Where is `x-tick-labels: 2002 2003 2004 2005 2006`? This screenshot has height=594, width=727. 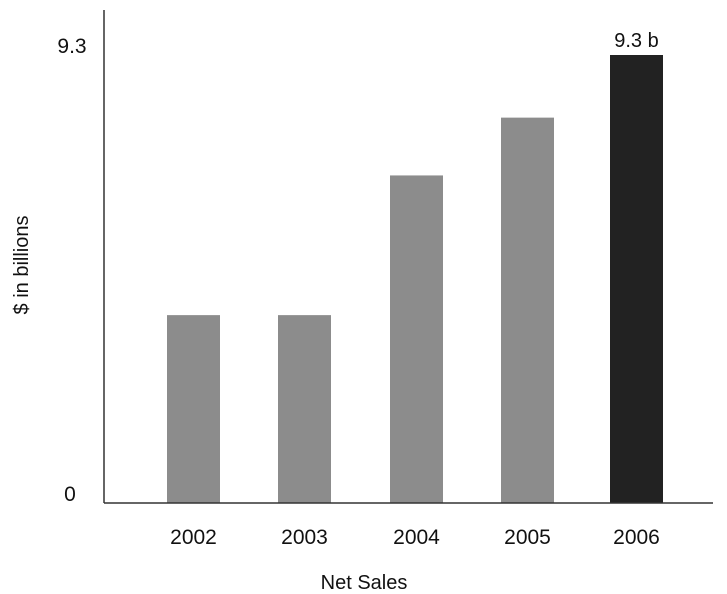
x-tick-labels: 2002 2003 2004 2005 2006 is located at coordinates (415, 537).